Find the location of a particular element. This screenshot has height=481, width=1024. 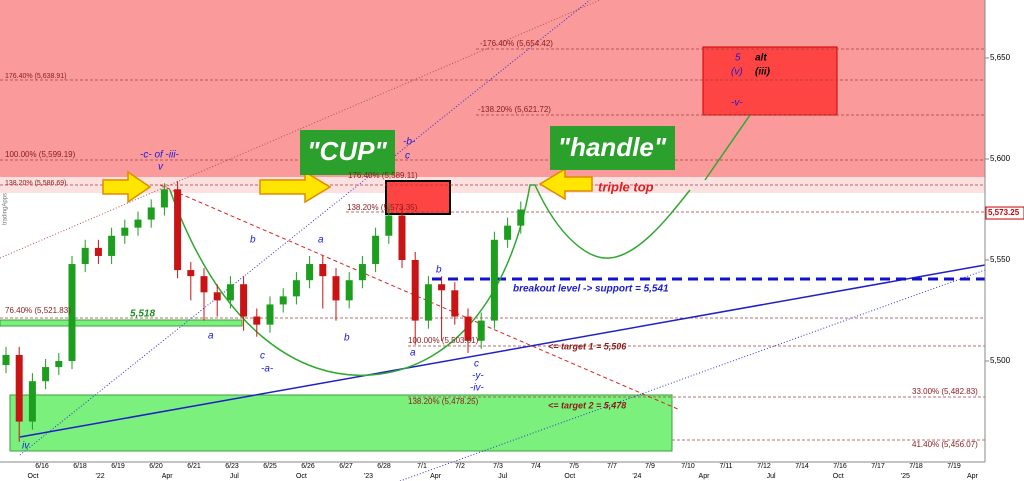

x-date-label: 7/16 is located at coordinates (840, 466).